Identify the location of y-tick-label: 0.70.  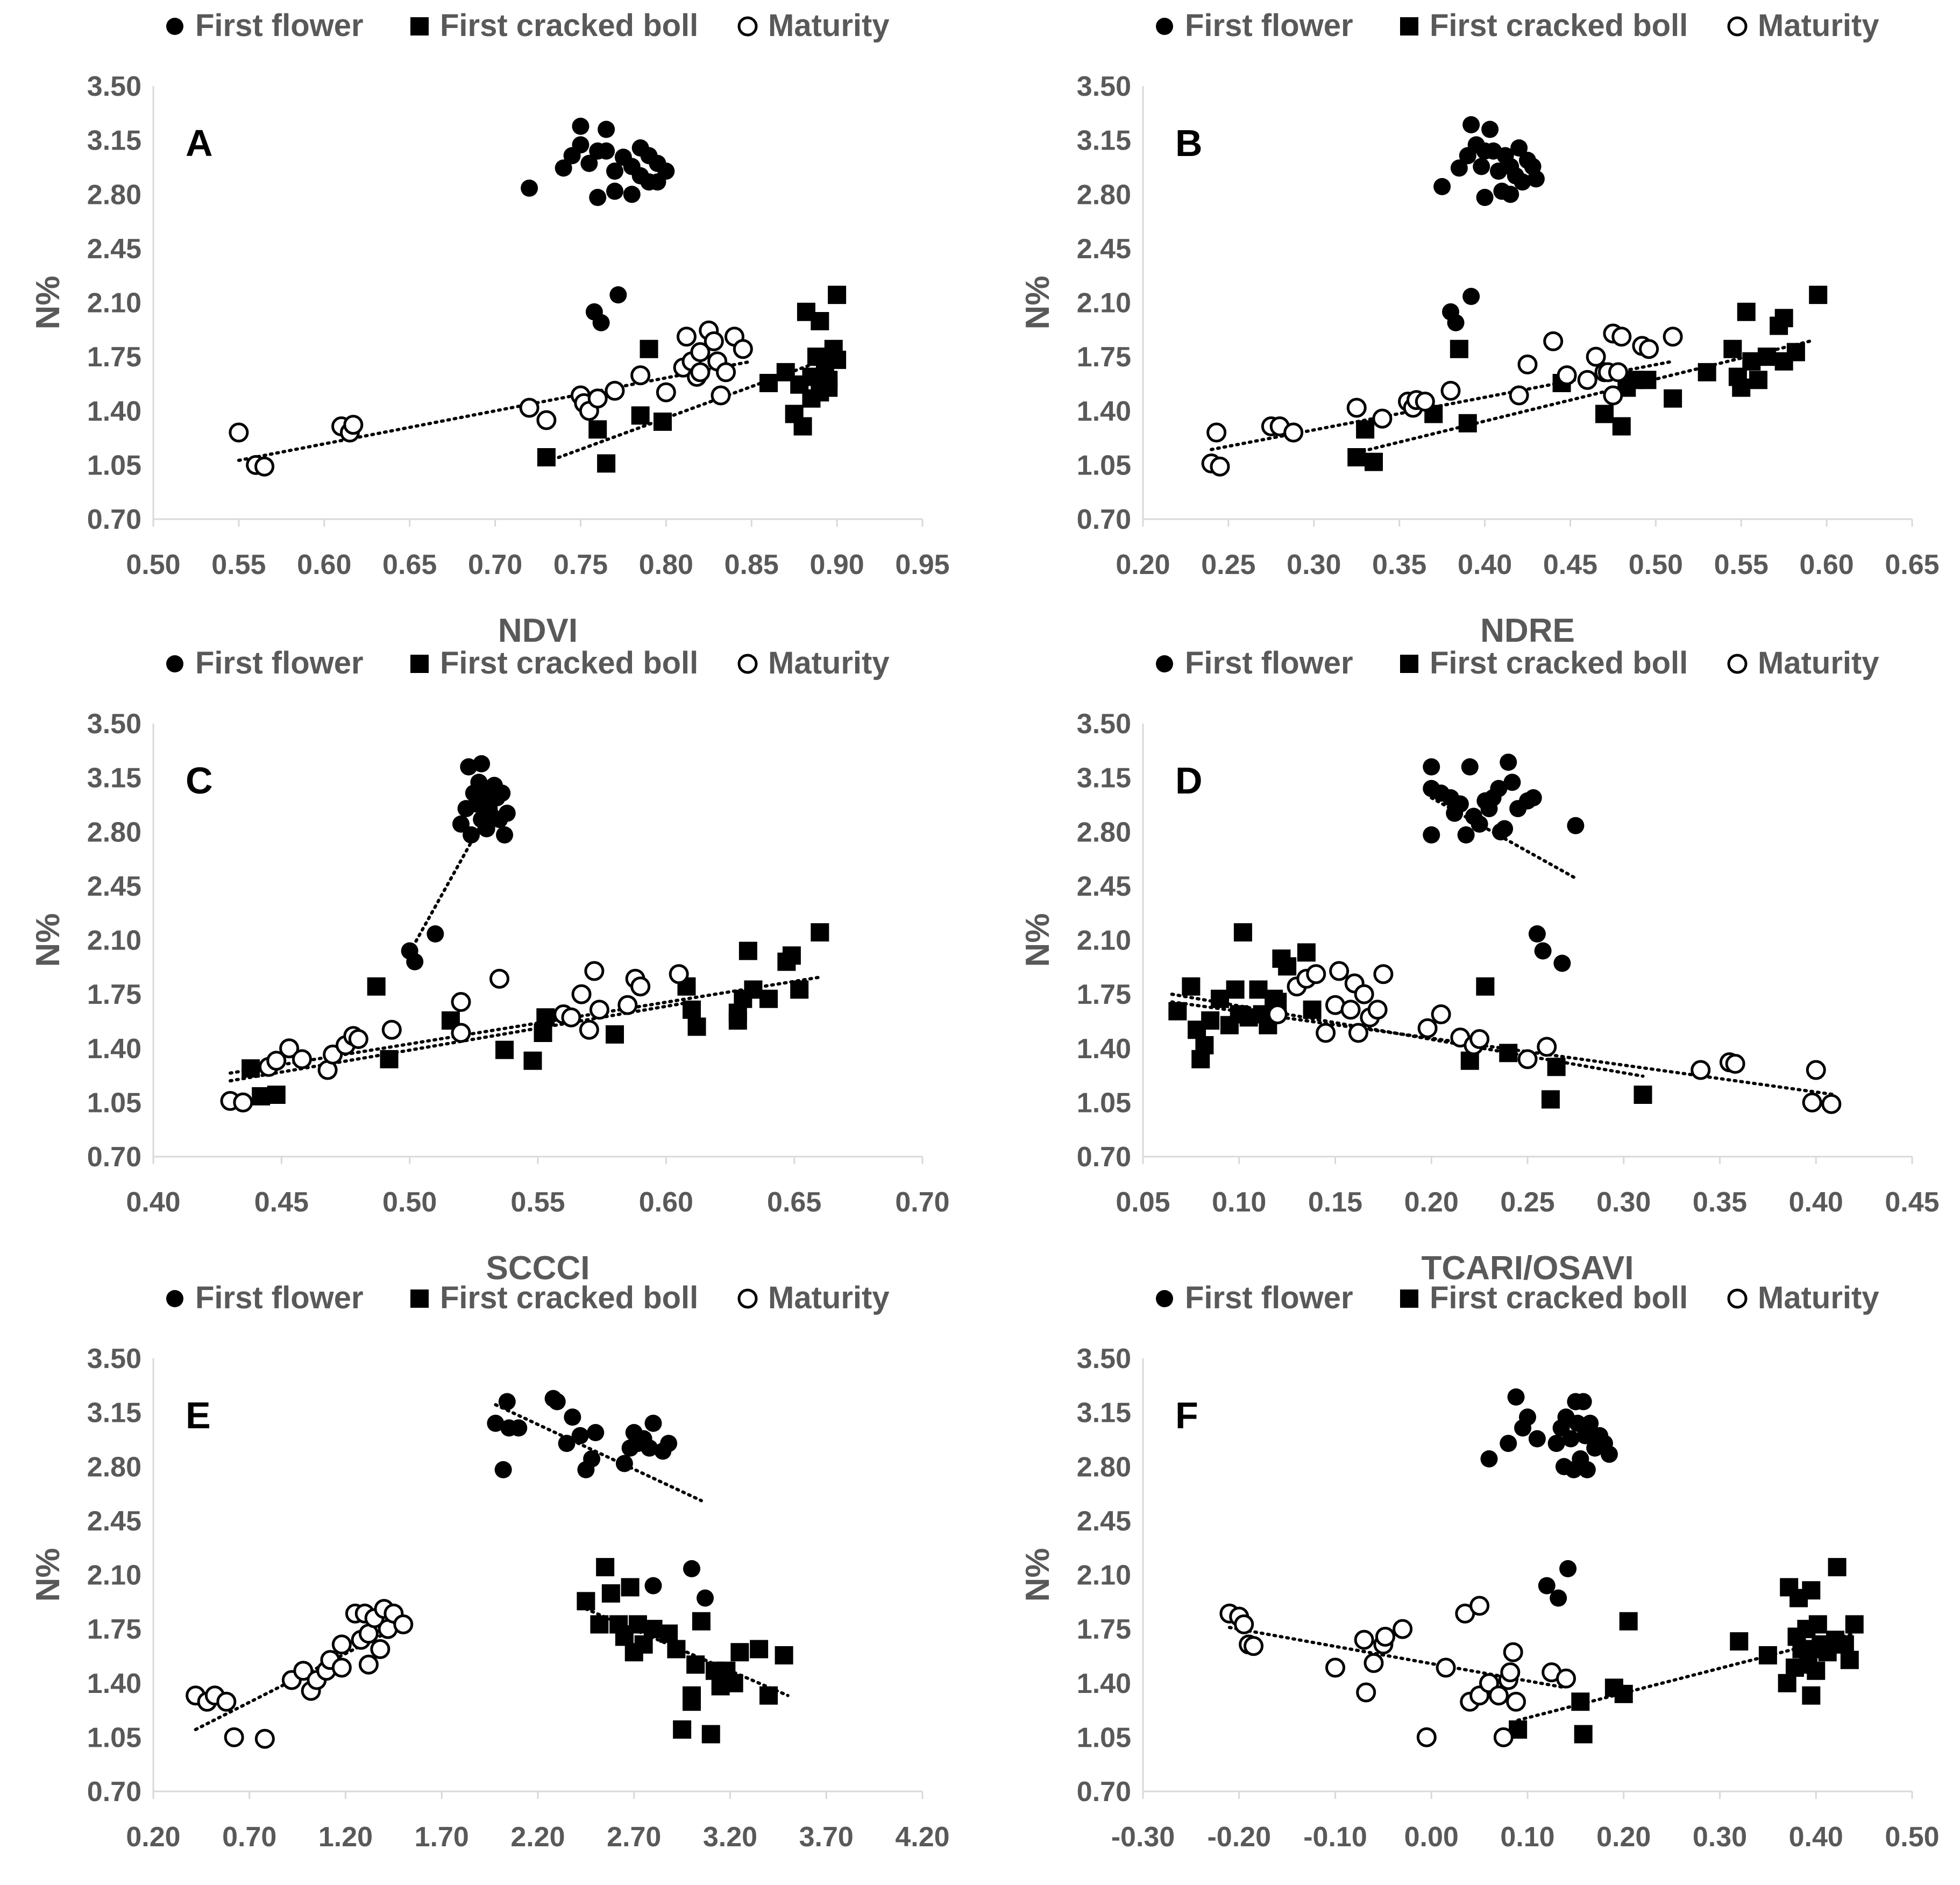
(1104, 1792).